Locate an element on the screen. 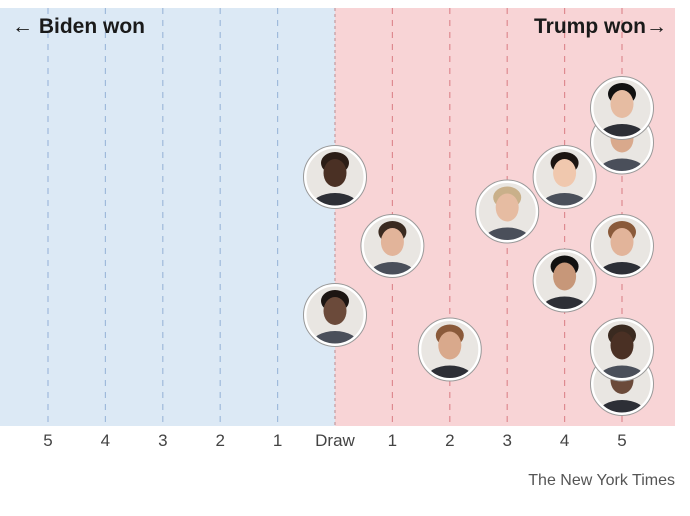  x-tick-label: Draw is located at coordinates (335, 440).